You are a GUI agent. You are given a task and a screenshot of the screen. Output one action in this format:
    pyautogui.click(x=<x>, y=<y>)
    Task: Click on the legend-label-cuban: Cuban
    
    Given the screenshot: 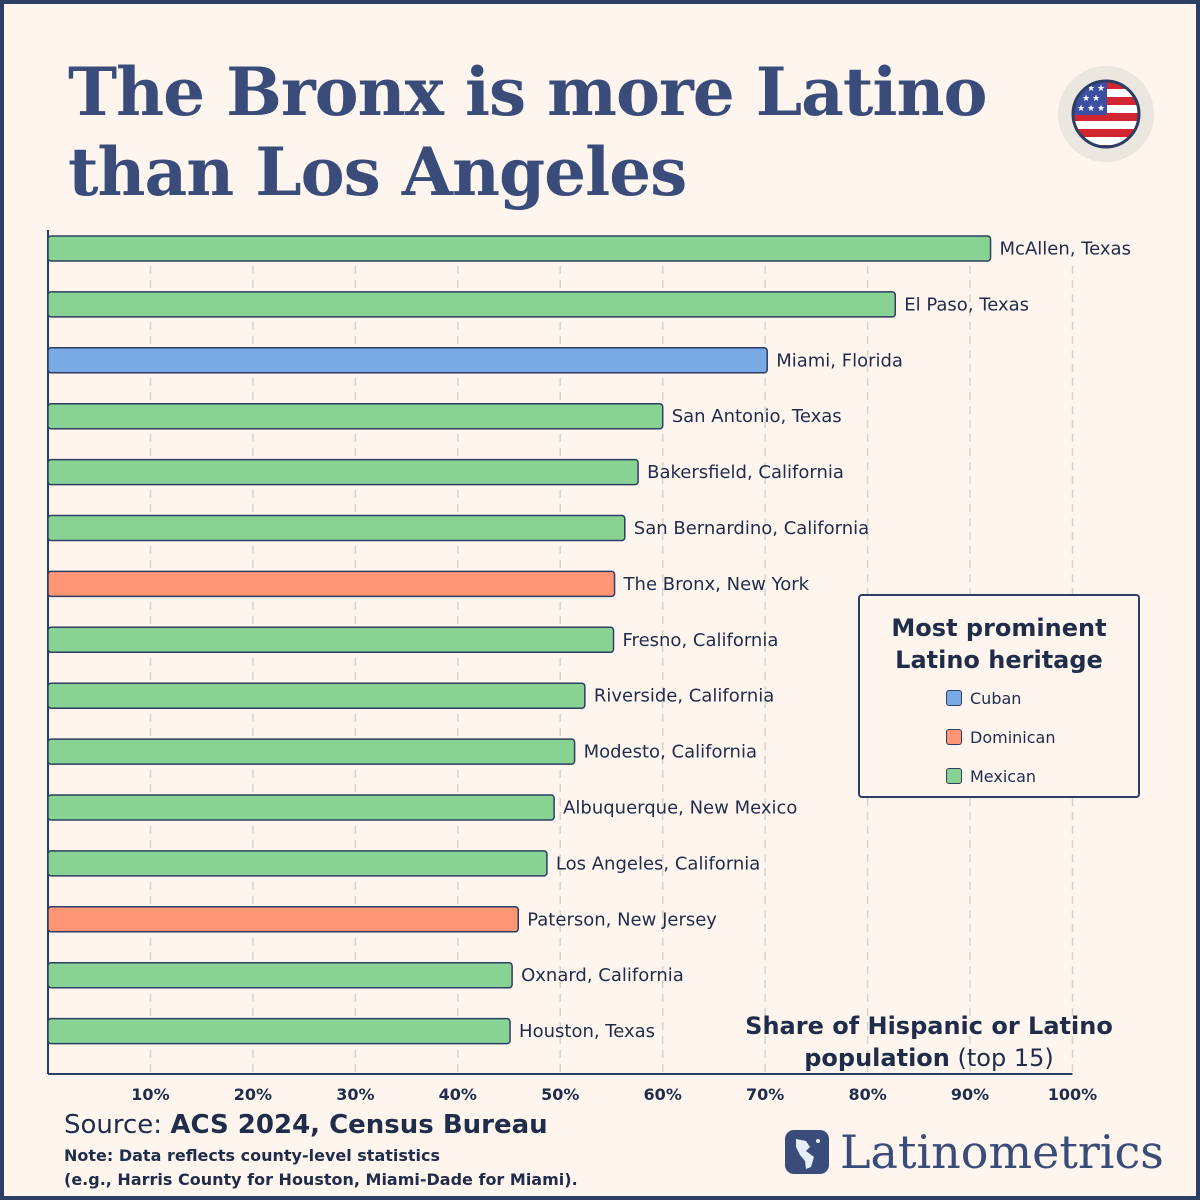 What is the action you would take?
    pyautogui.click(x=996, y=698)
    